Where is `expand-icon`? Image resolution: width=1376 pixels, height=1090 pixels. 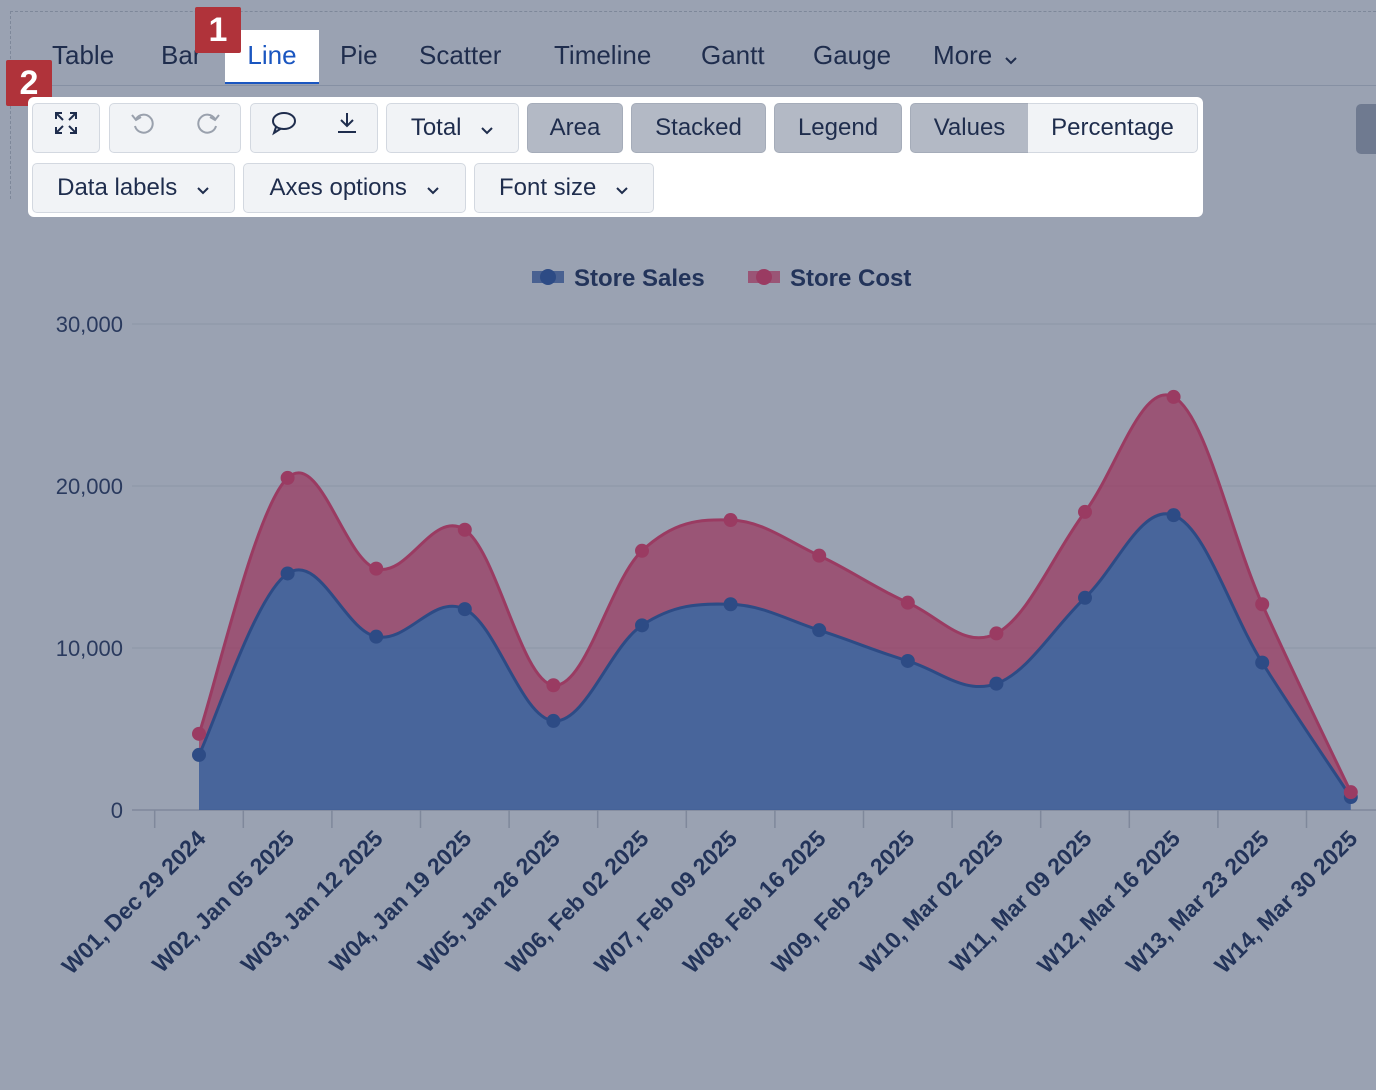
expand-icon is located at coordinates (66, 129).